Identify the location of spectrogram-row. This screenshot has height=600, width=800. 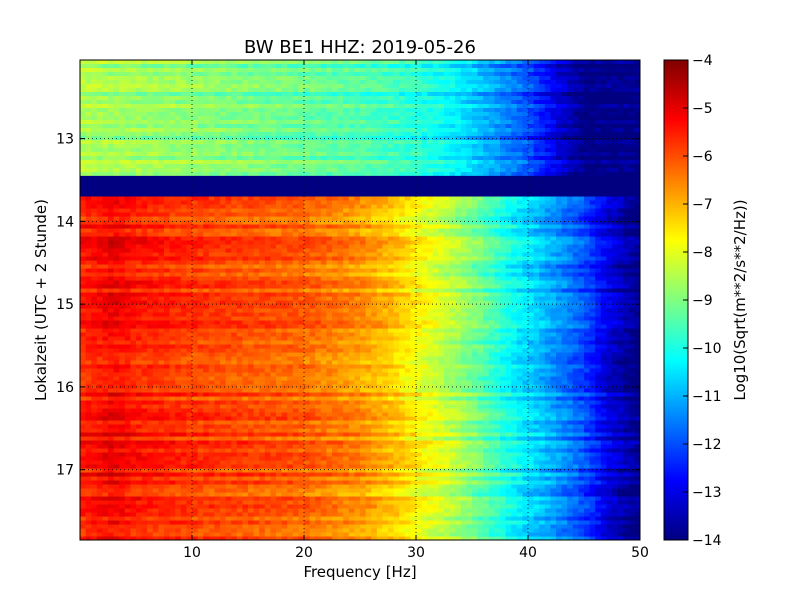
(360, 278).